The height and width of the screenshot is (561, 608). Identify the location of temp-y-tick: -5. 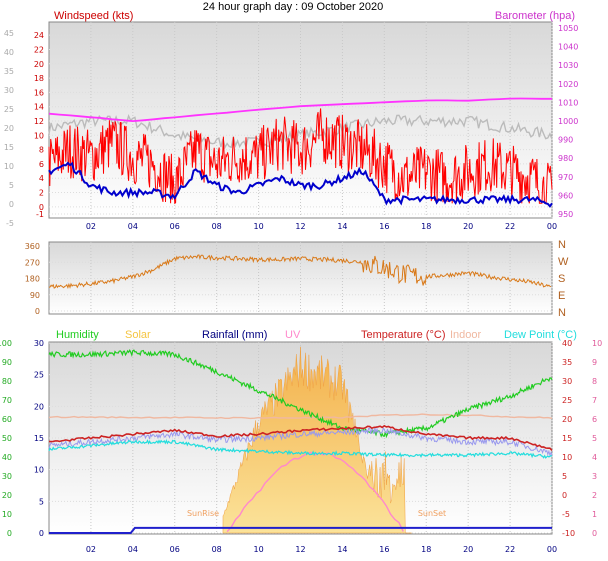
(566, 514).